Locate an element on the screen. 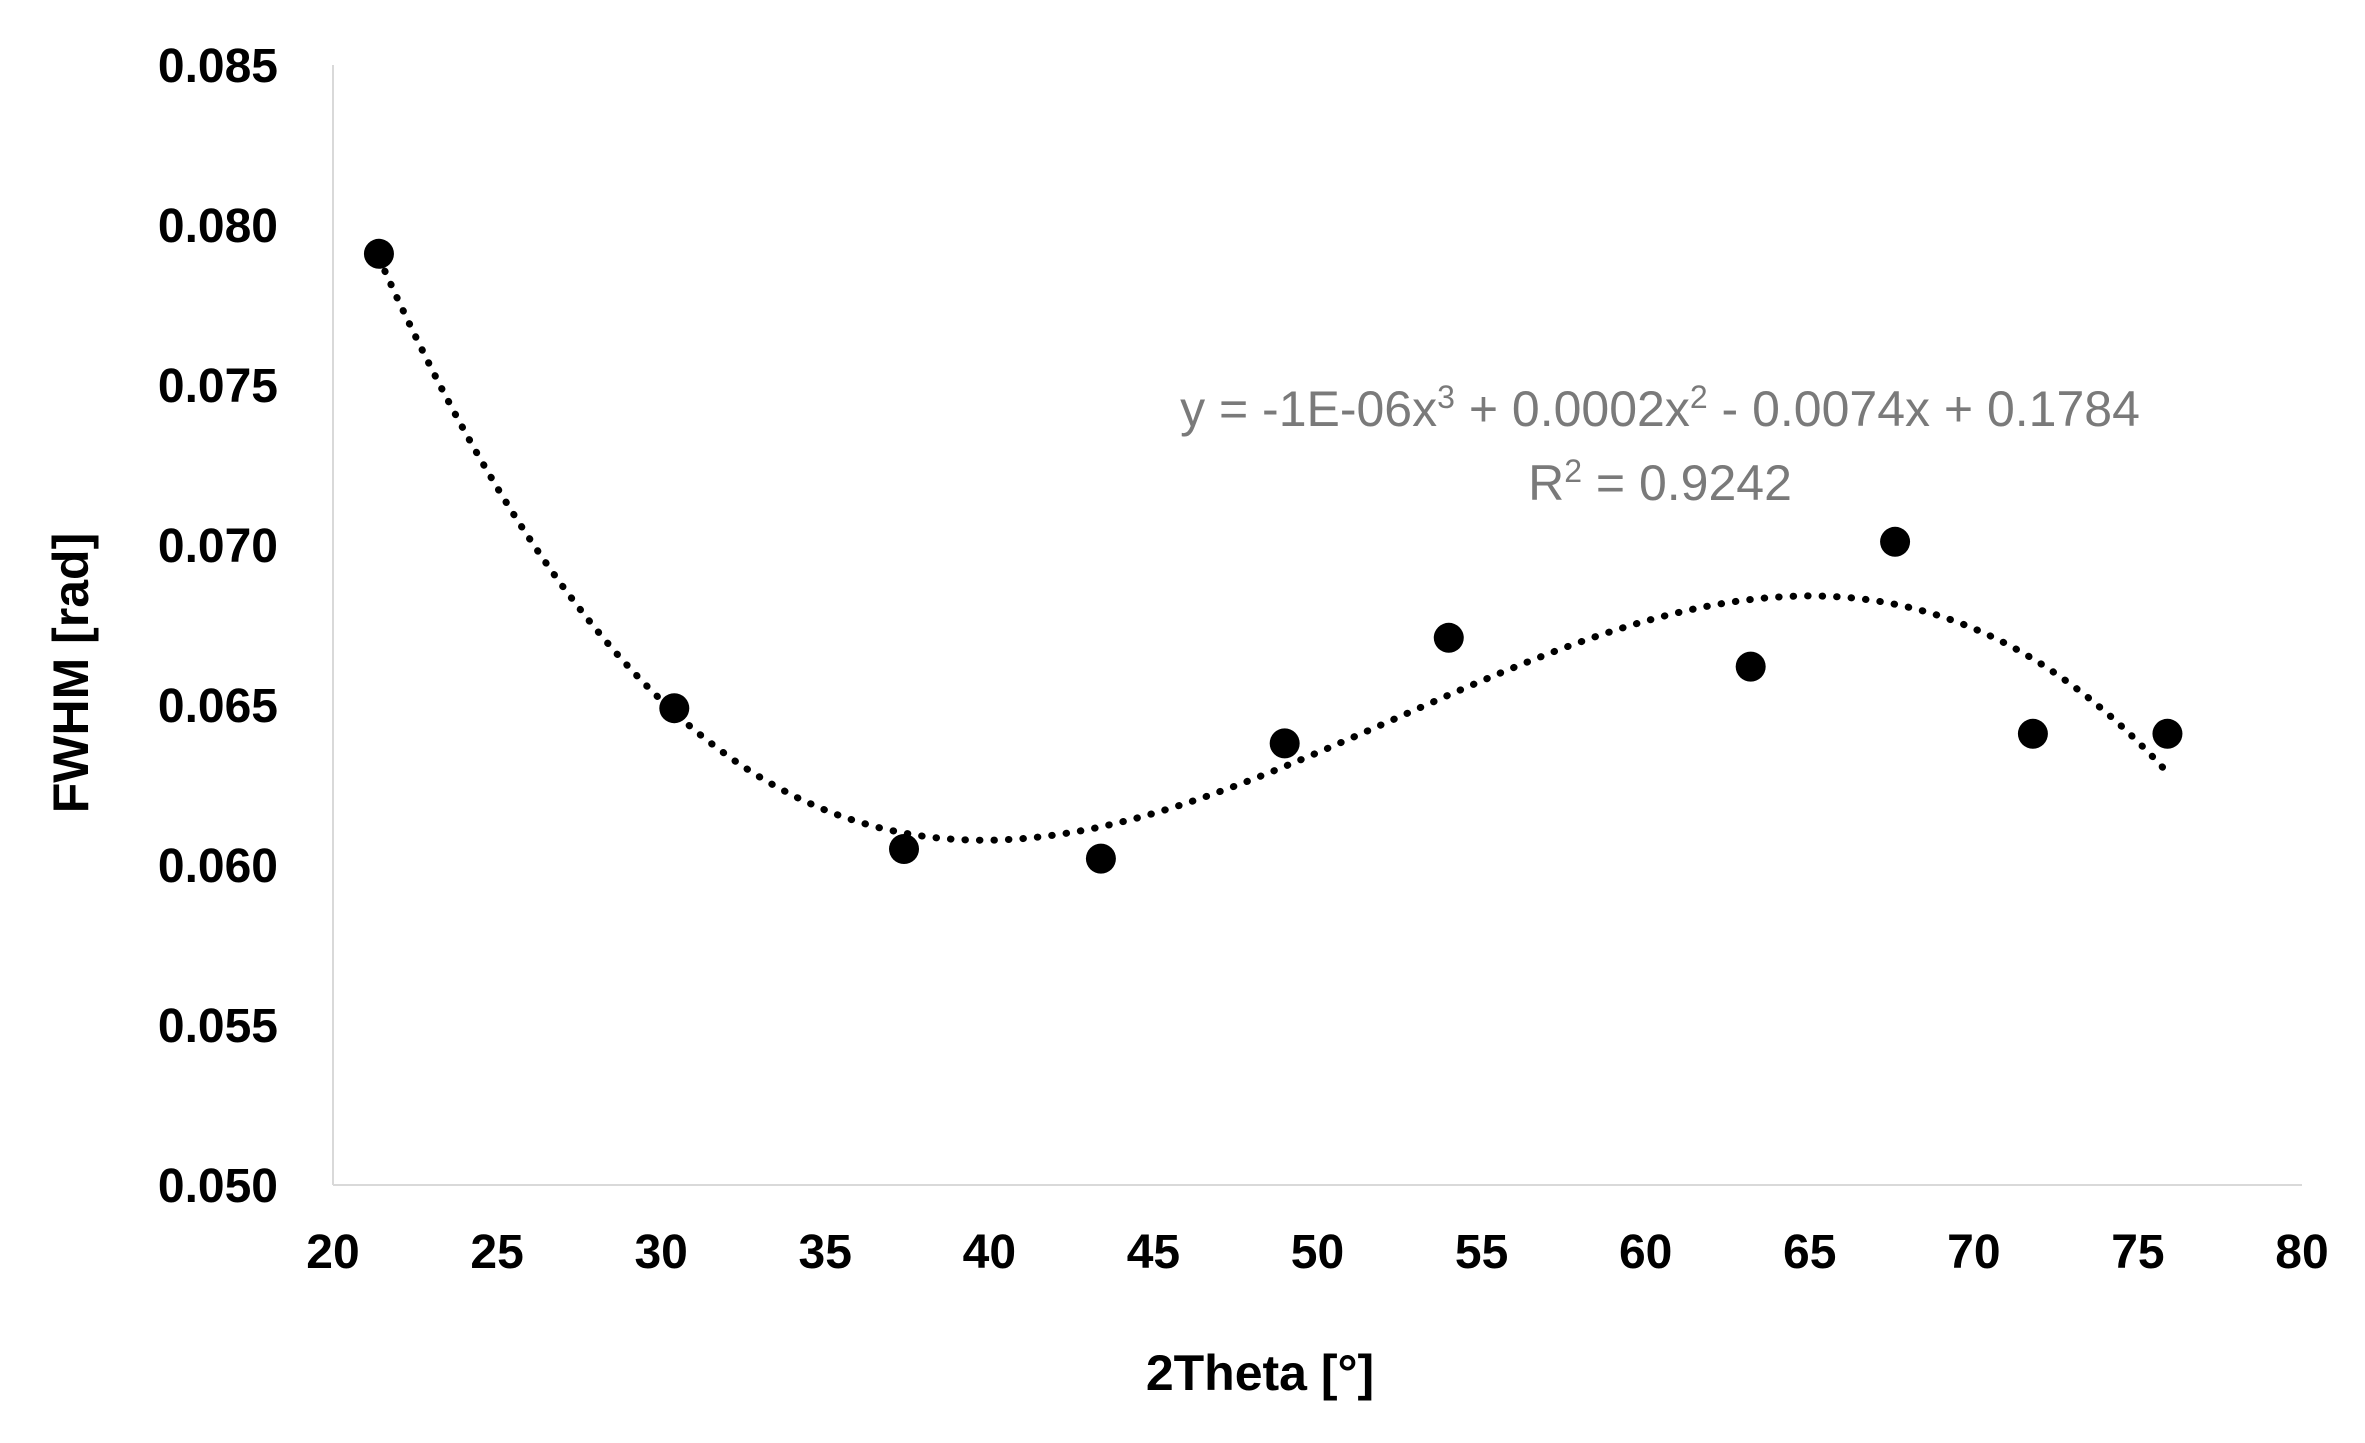 Image resolution: width=2365 pixels, height=1443 pixels. equation-part-1: y = -1E-06x is located at coordinates (1308, 409).